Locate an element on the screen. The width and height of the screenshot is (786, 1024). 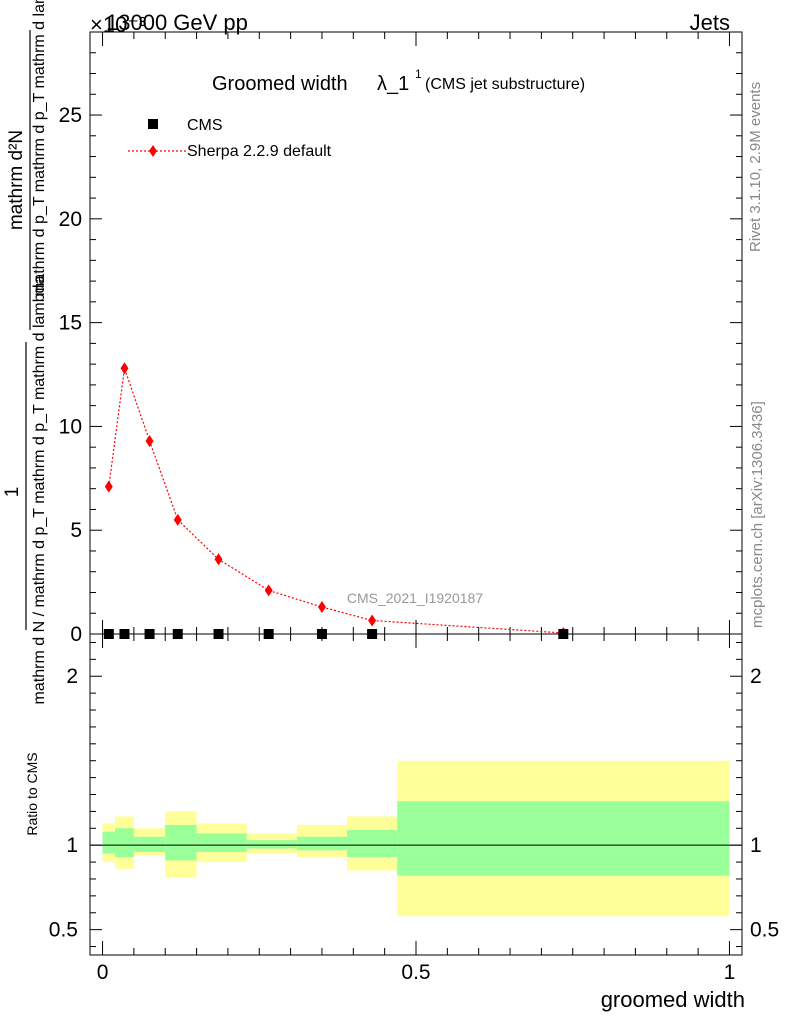
legend-sherpa-label: Sherpa 2.2.9 default is located at coordinates (259, 151).